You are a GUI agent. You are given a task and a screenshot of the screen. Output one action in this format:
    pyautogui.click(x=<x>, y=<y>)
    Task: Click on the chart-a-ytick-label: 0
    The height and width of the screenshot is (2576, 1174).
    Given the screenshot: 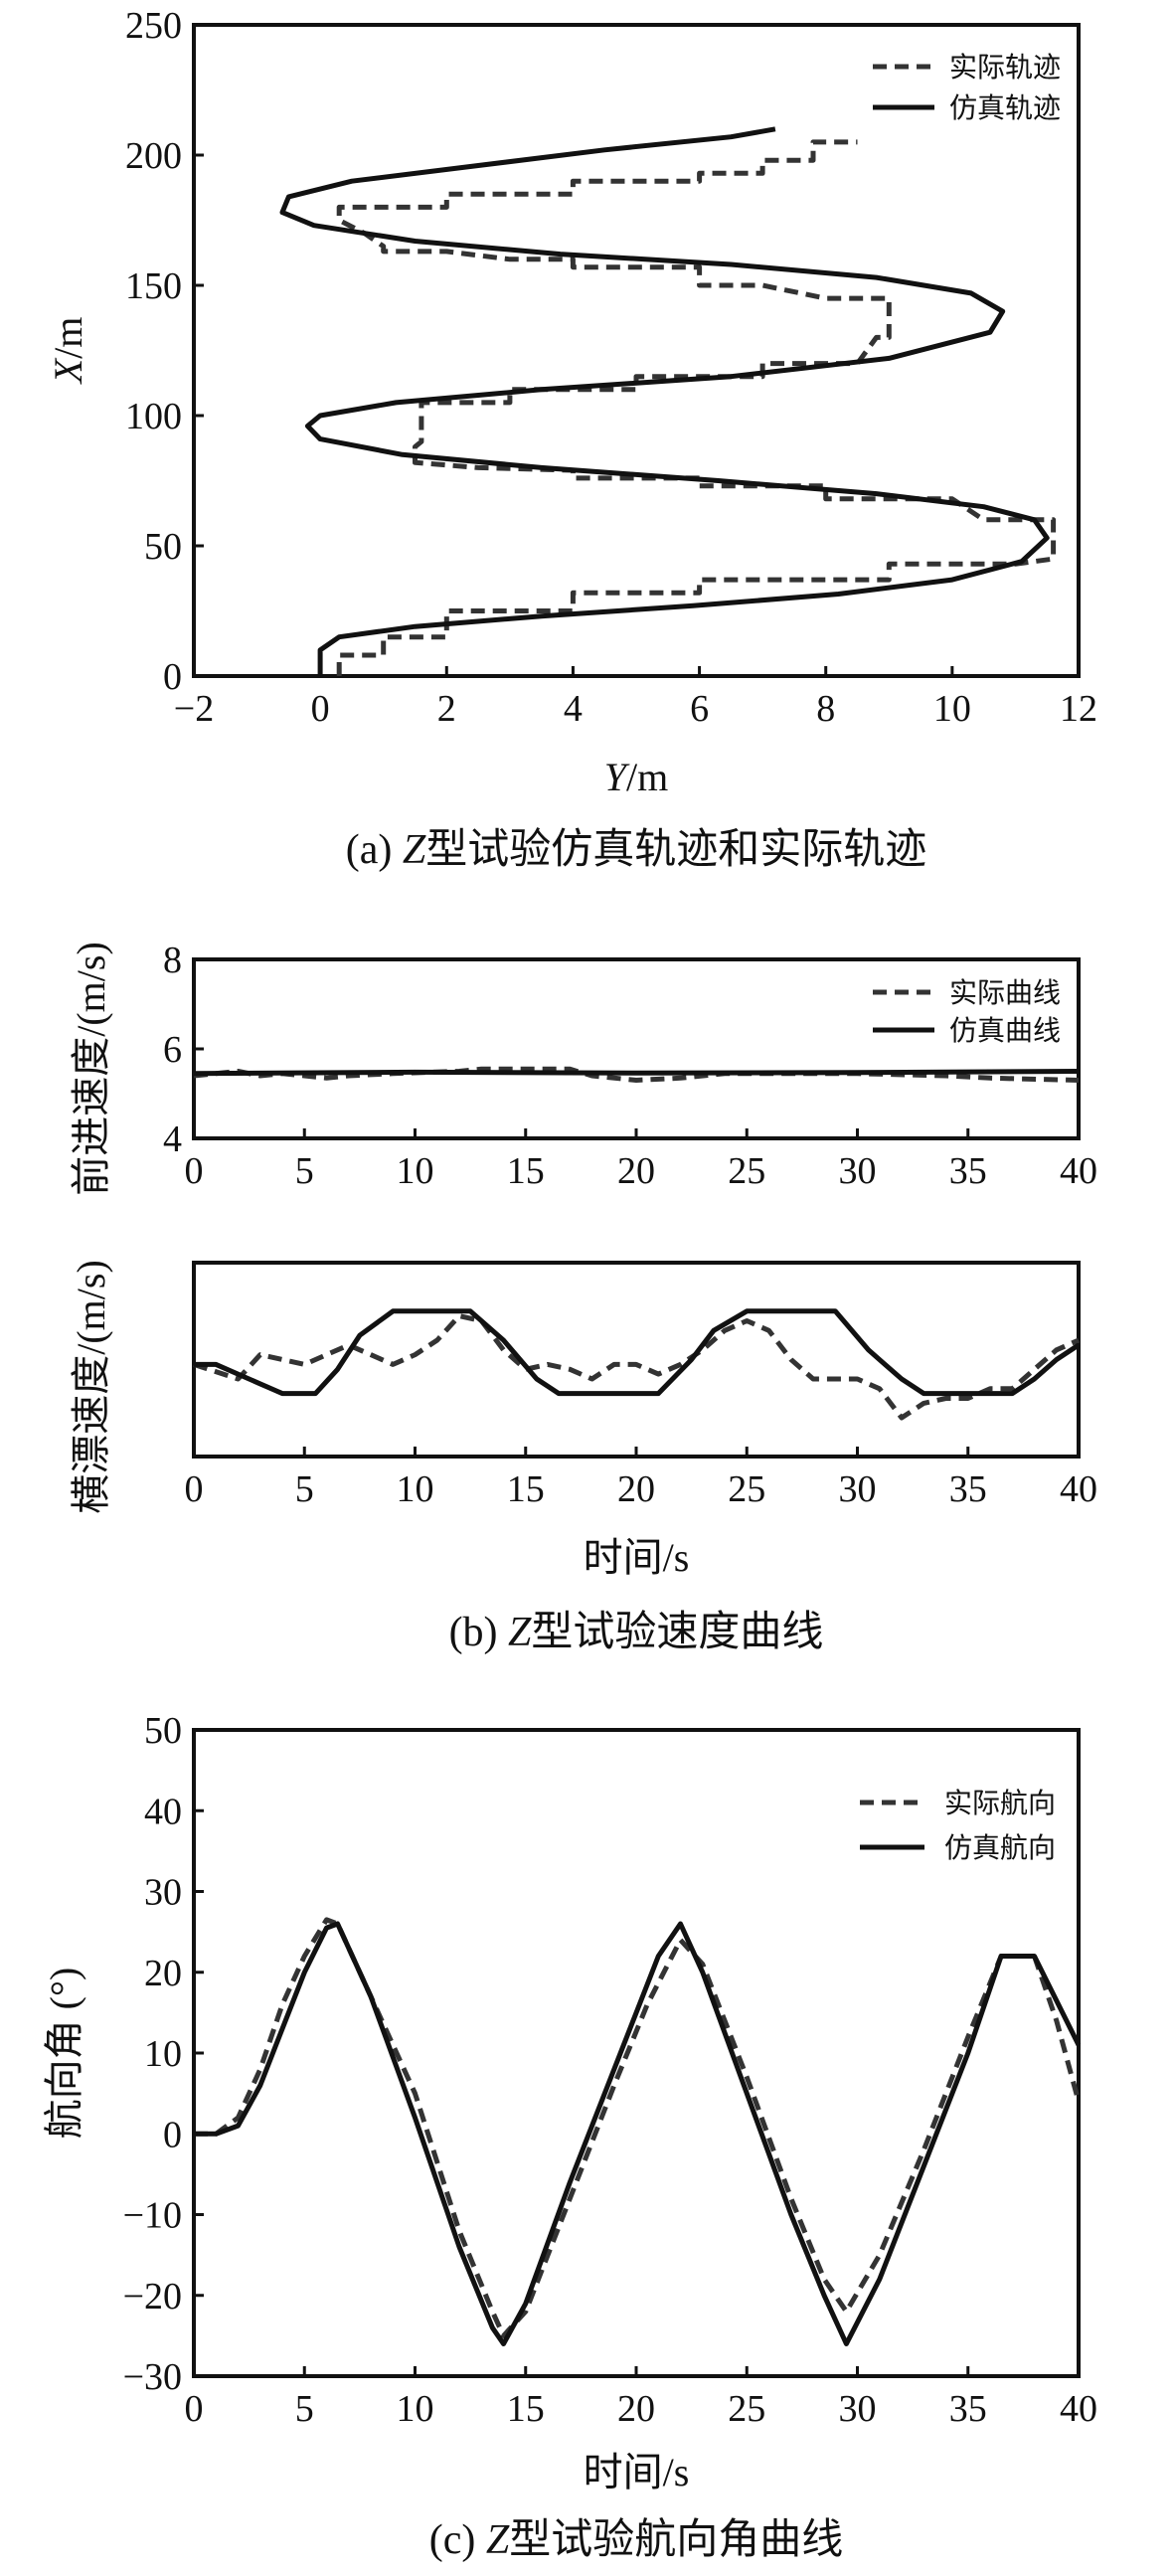 What is the action you would take?
    pyautogui.click(x=172, y=677)
    